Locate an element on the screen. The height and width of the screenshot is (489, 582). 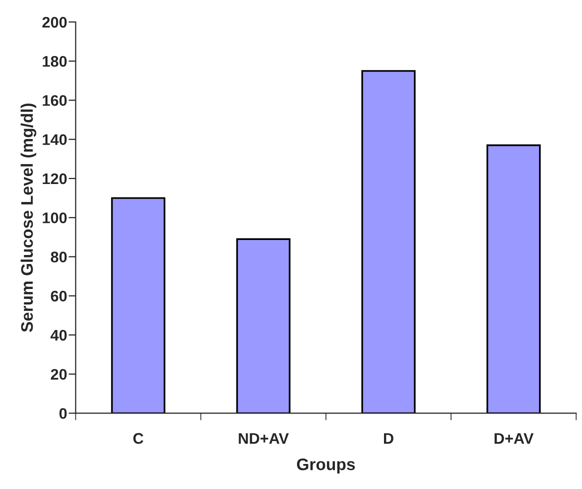
x-tick-label: D+AV is located at coordinates (514, 438).